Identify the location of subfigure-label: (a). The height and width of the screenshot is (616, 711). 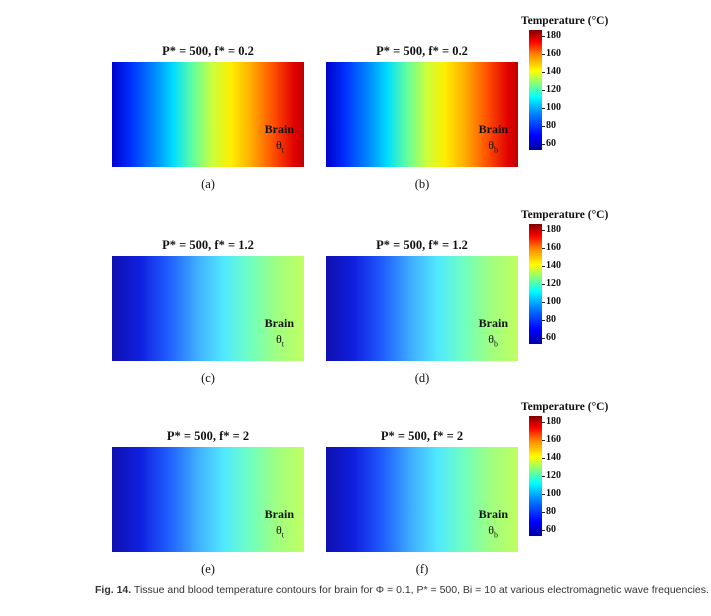
(208, 184).